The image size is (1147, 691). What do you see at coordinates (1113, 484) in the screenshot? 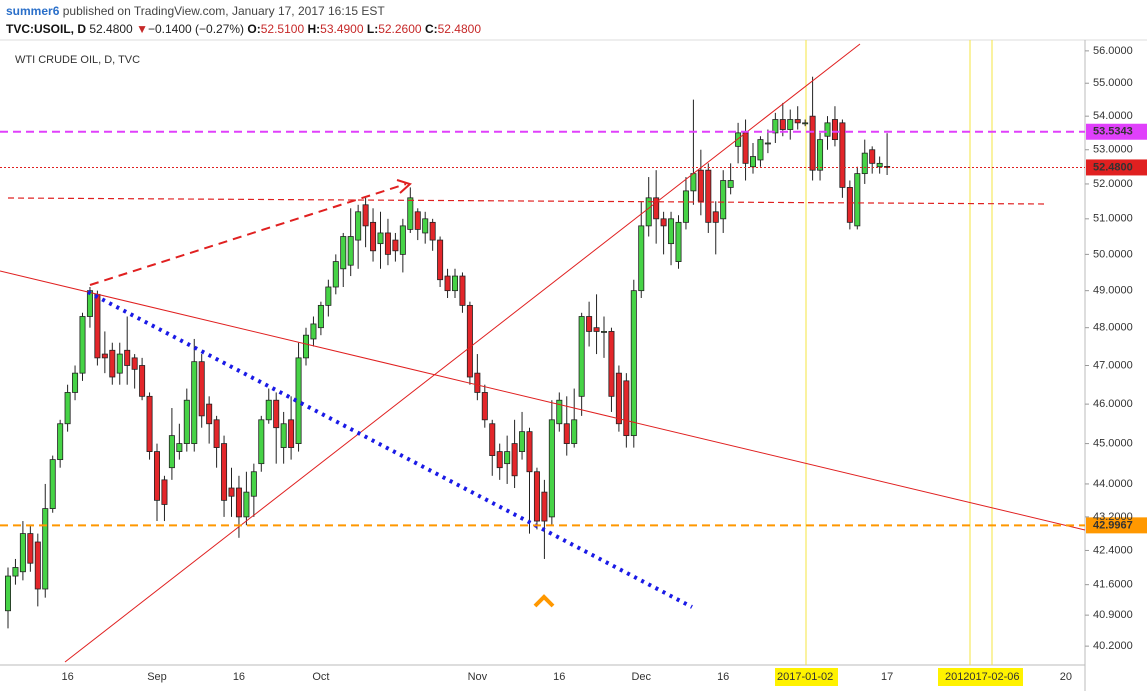
I see `y-tick-label: 44.0000` at bounding box center [1113, 484].